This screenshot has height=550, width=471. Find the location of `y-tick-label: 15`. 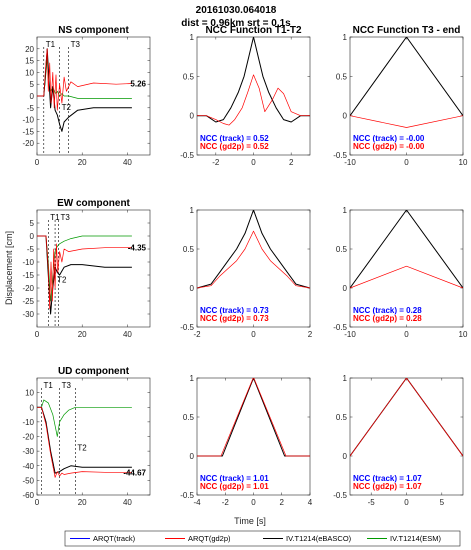

y-tick-label: 15 is located at coordinates (29, 61).